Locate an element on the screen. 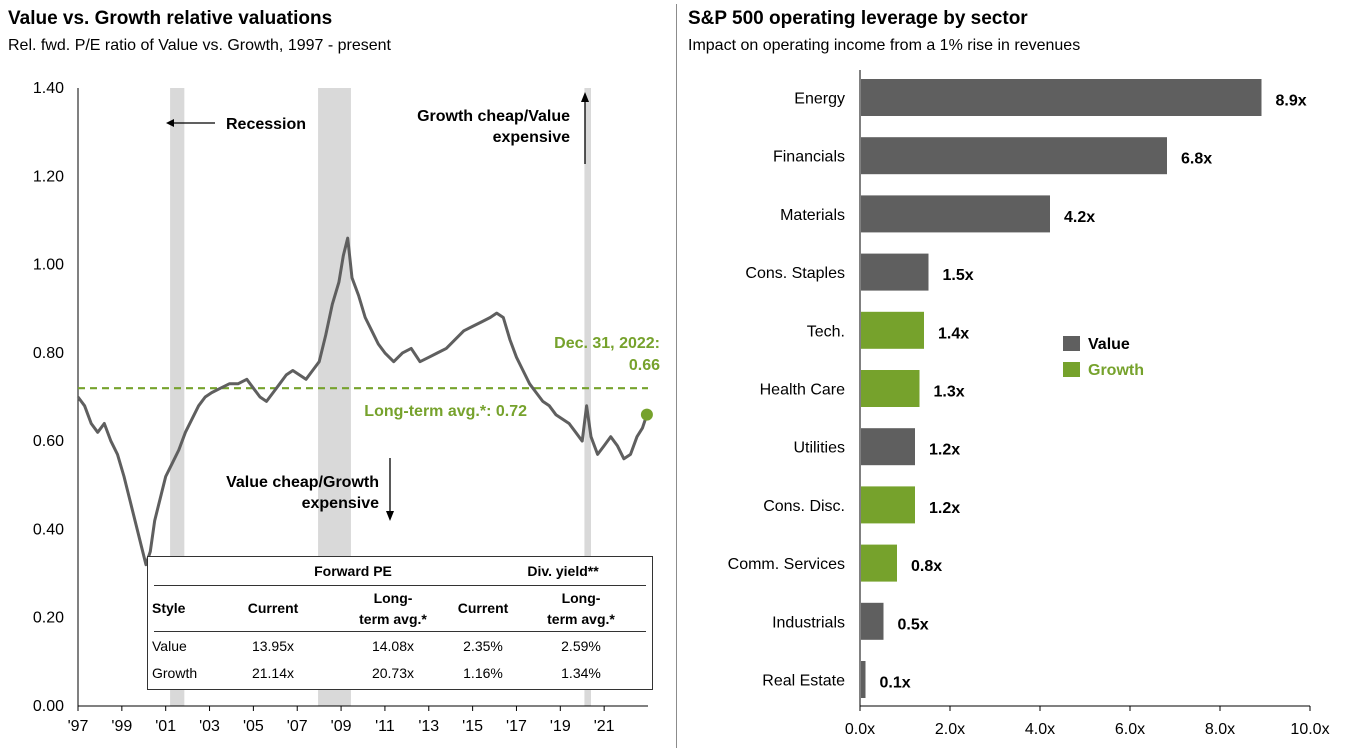  legend-value-label: Value is located at coordinates (1109, 344).